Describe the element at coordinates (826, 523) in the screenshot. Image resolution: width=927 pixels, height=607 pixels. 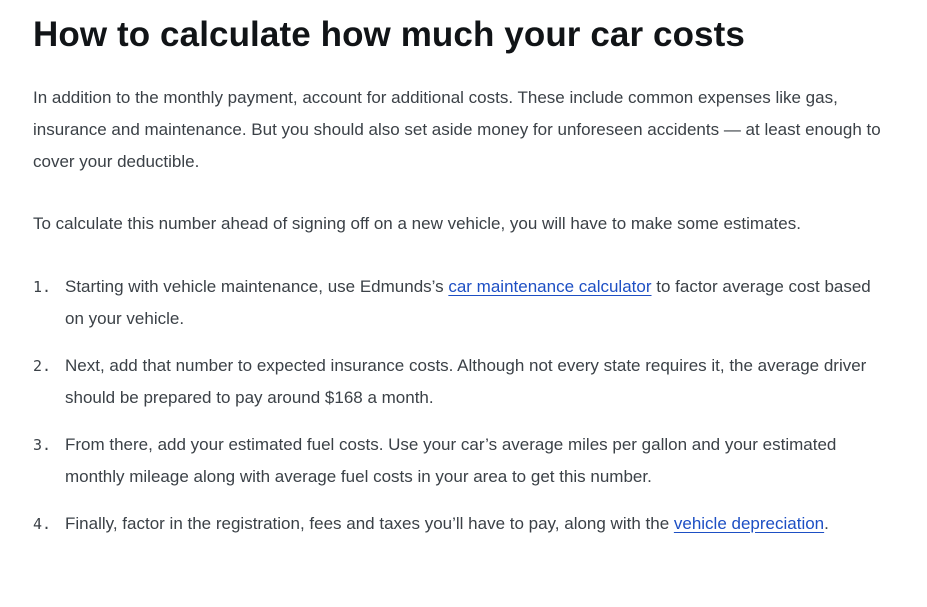
I see `list-item-text-end: .` at that location.